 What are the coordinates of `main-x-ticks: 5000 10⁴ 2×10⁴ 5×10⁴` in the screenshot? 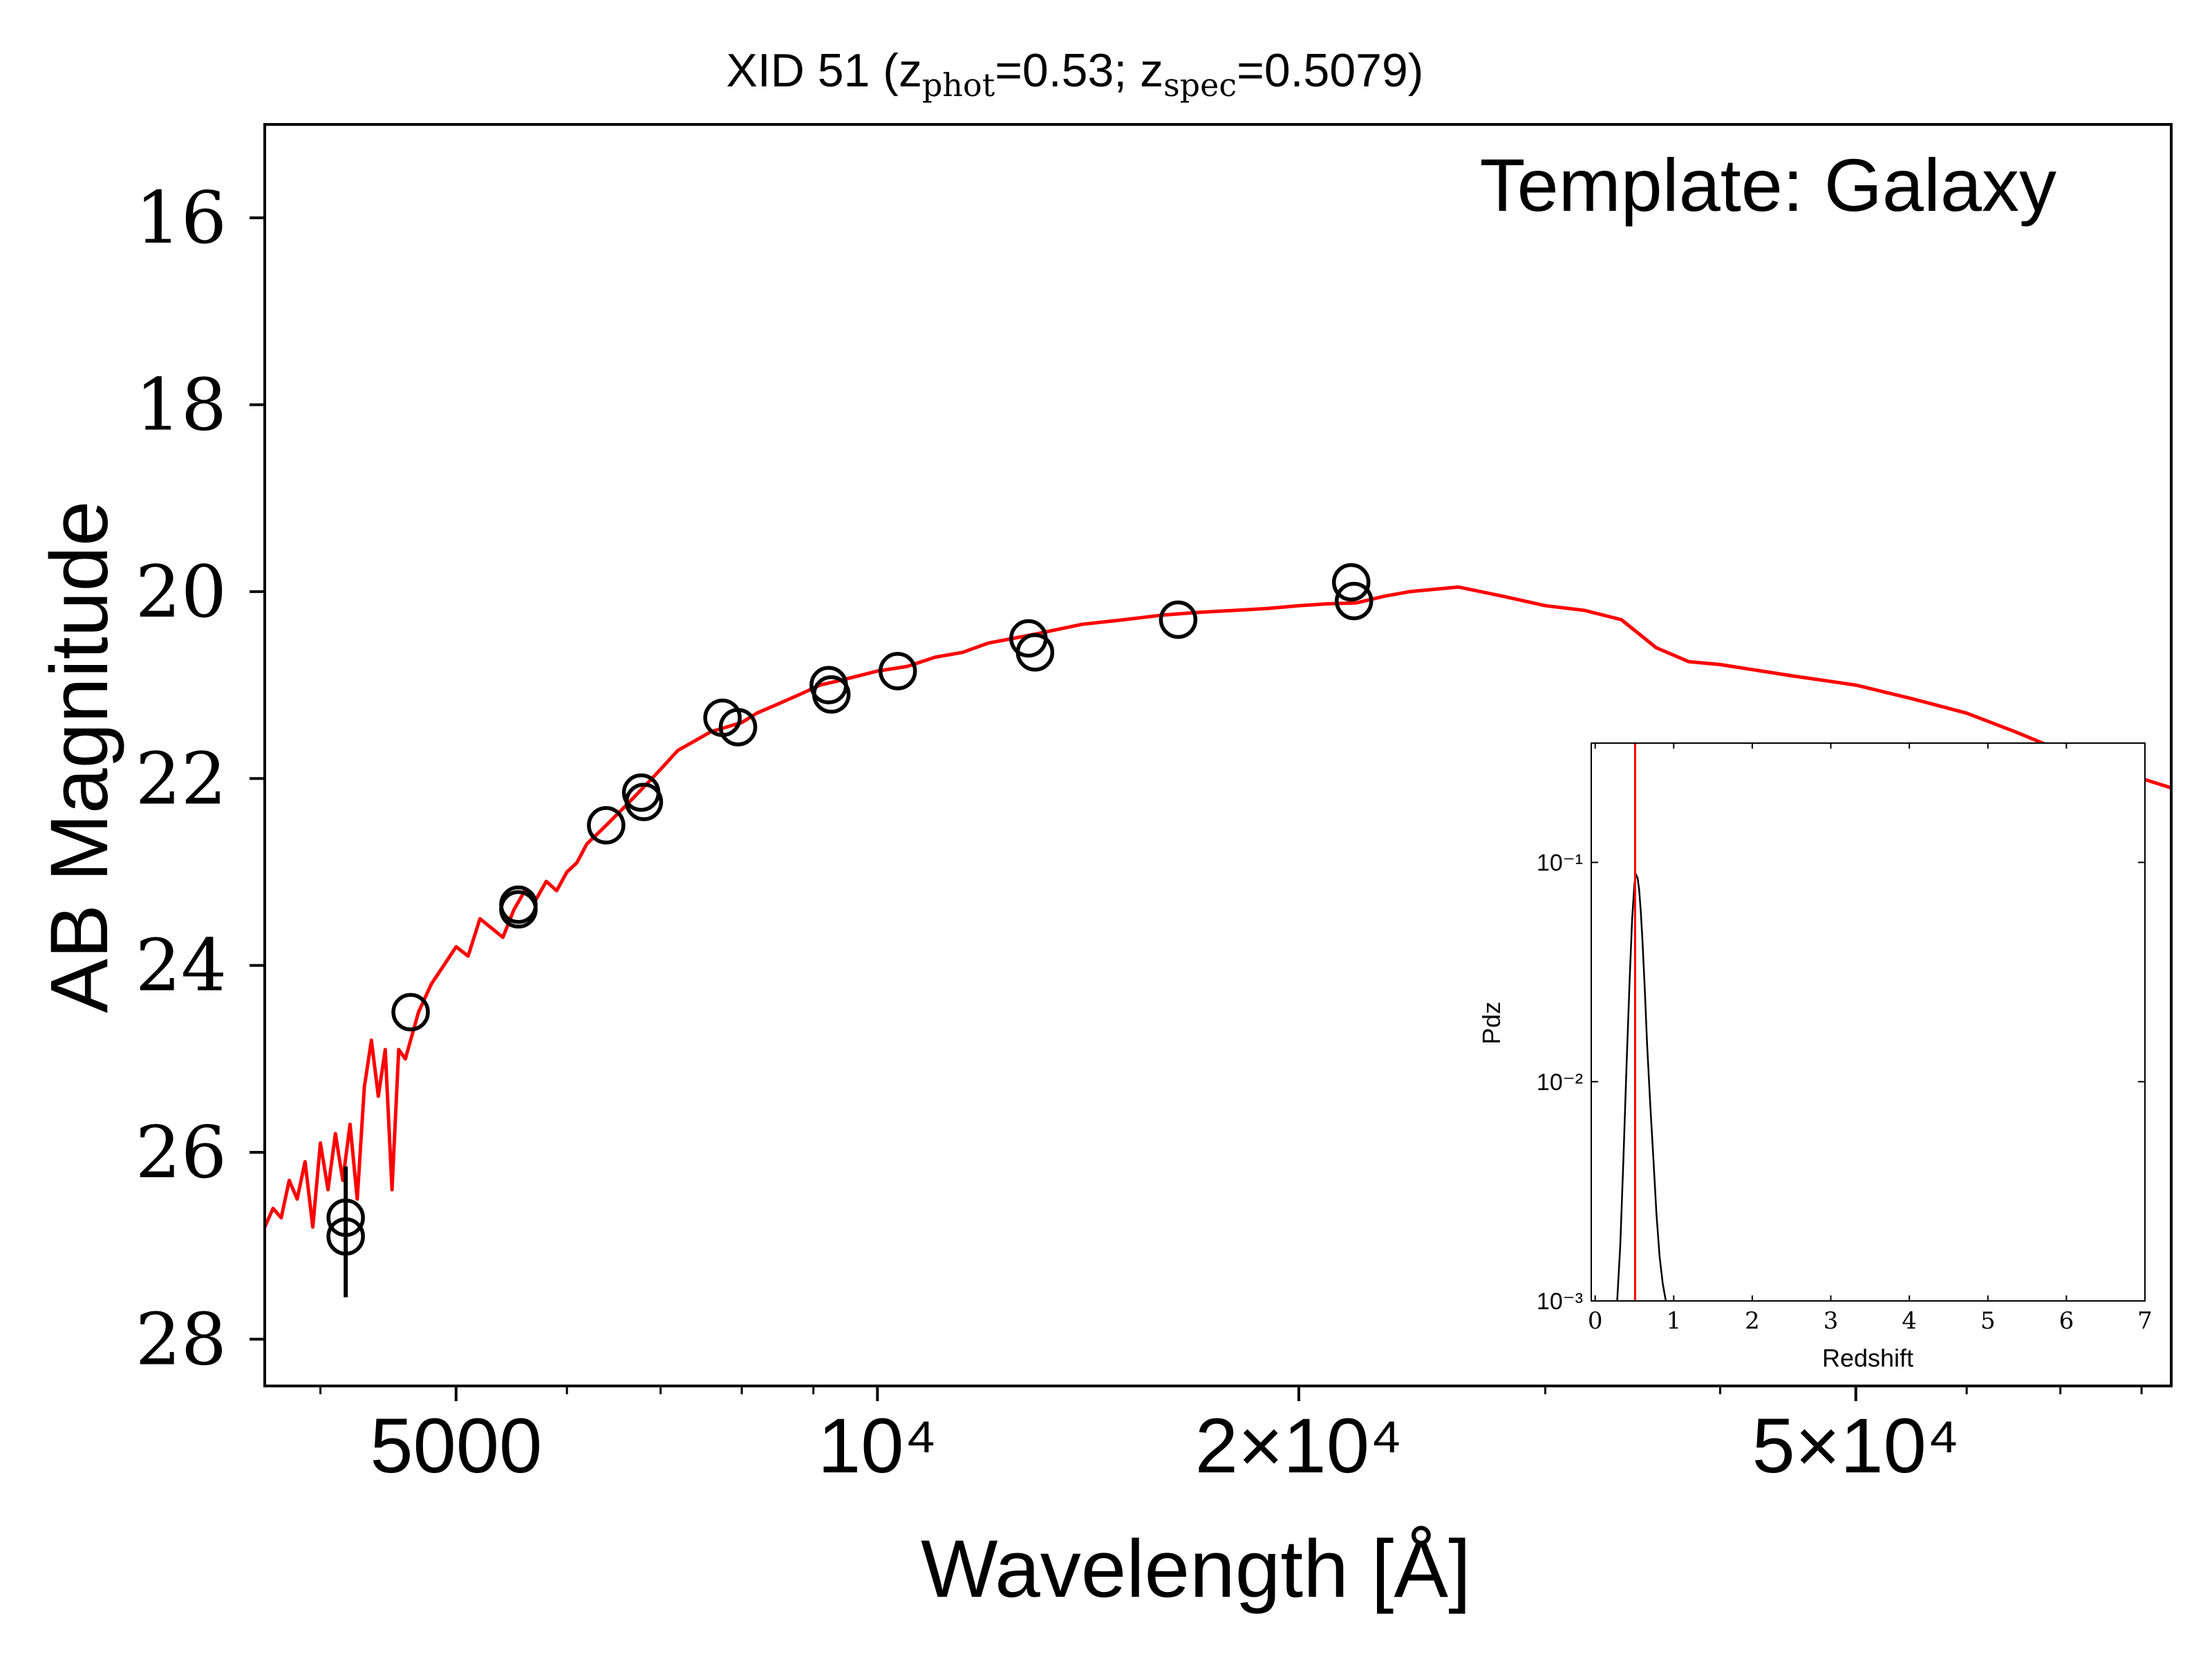 It's located at (1231, 1437).